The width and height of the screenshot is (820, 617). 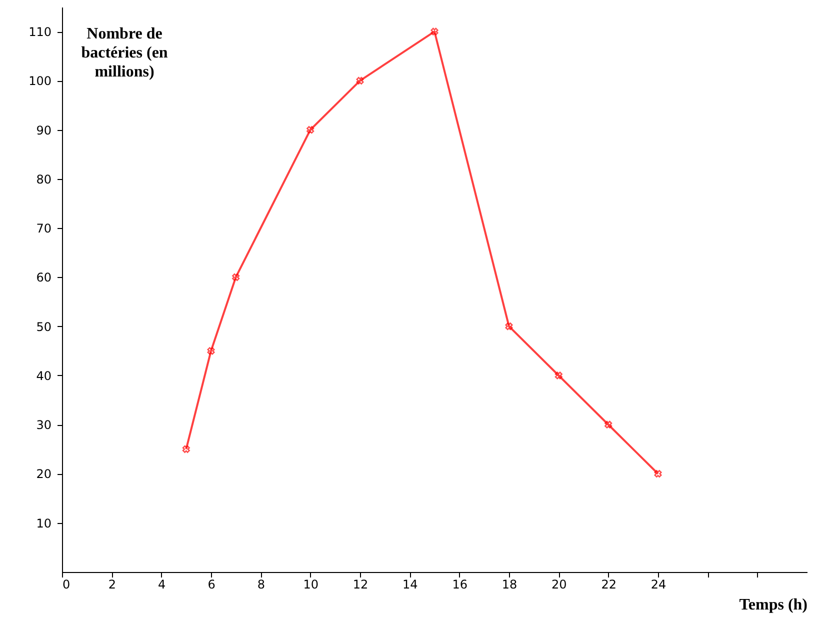 I want to click on x-tick-label: 18, so click(x=510, y=585).